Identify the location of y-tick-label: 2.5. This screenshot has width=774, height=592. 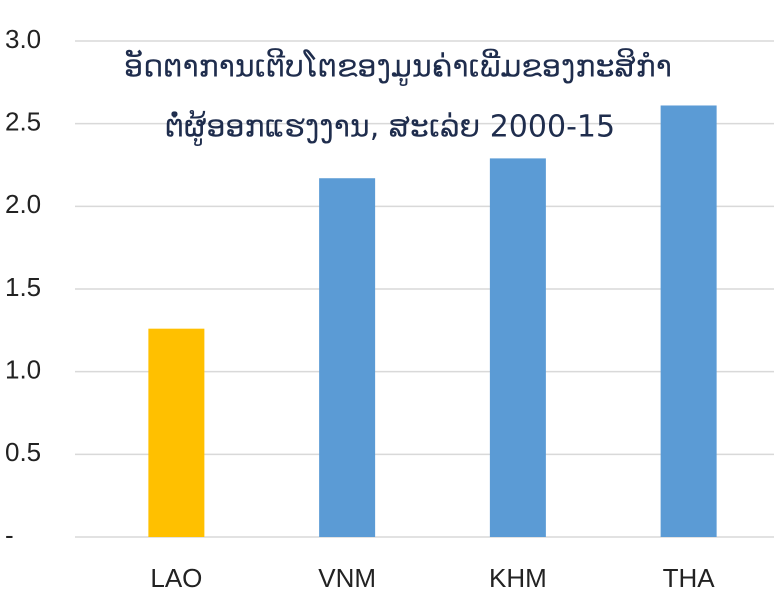
(23, 122).